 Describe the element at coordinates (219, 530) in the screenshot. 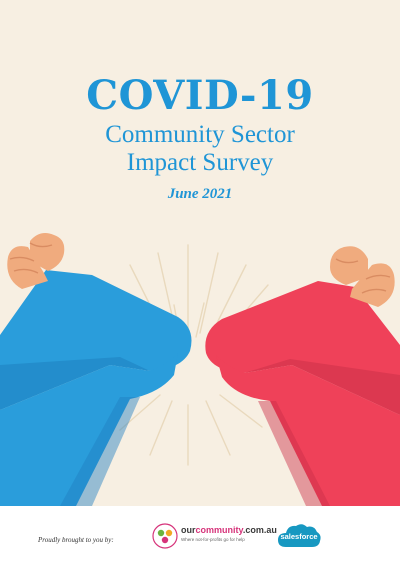

I see `oc-name-accent: community` at that location.